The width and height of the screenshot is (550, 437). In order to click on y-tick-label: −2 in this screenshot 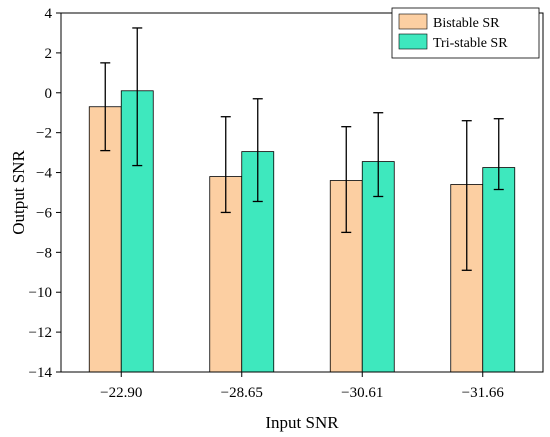, I will do `click(44, 134)`.